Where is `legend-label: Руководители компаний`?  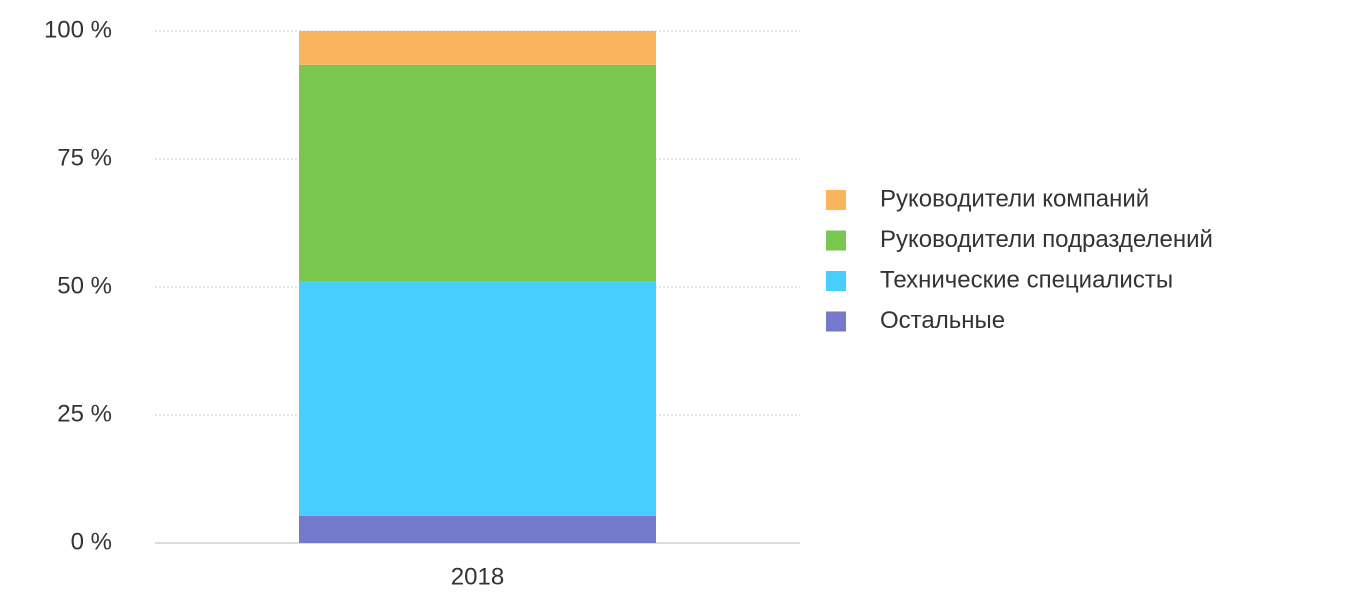
legend-label: Руководители компаний is located at coordinates (1014, 198).